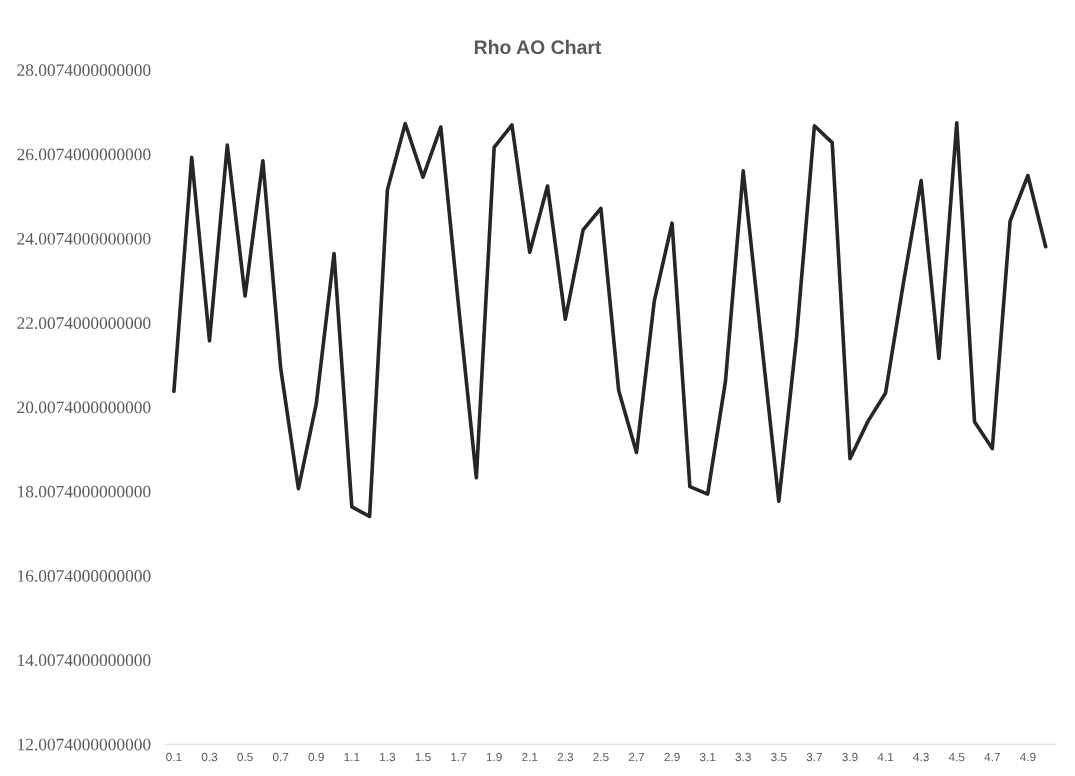 This screenshot has height=776, width=1075. Describe the element at coordinates (84, 70) in the screenshot. I see `y-tick-label: 28.0074000000000` at that location.